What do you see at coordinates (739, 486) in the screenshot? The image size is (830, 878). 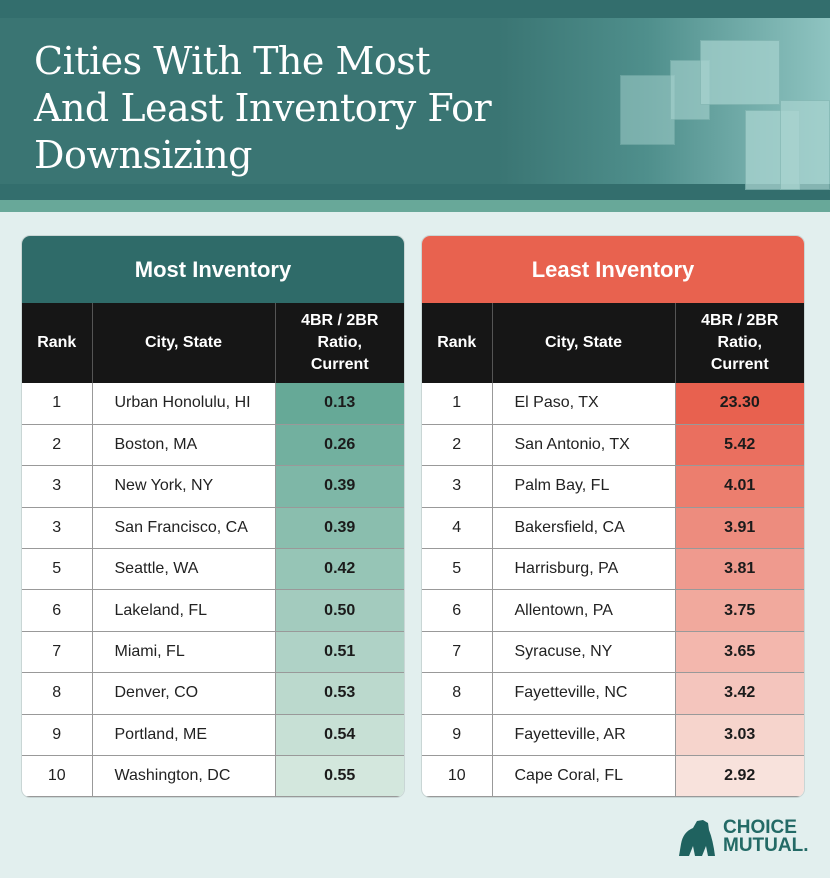 I see `ratio-cell: 4.01` at bounding box center [739, 486].